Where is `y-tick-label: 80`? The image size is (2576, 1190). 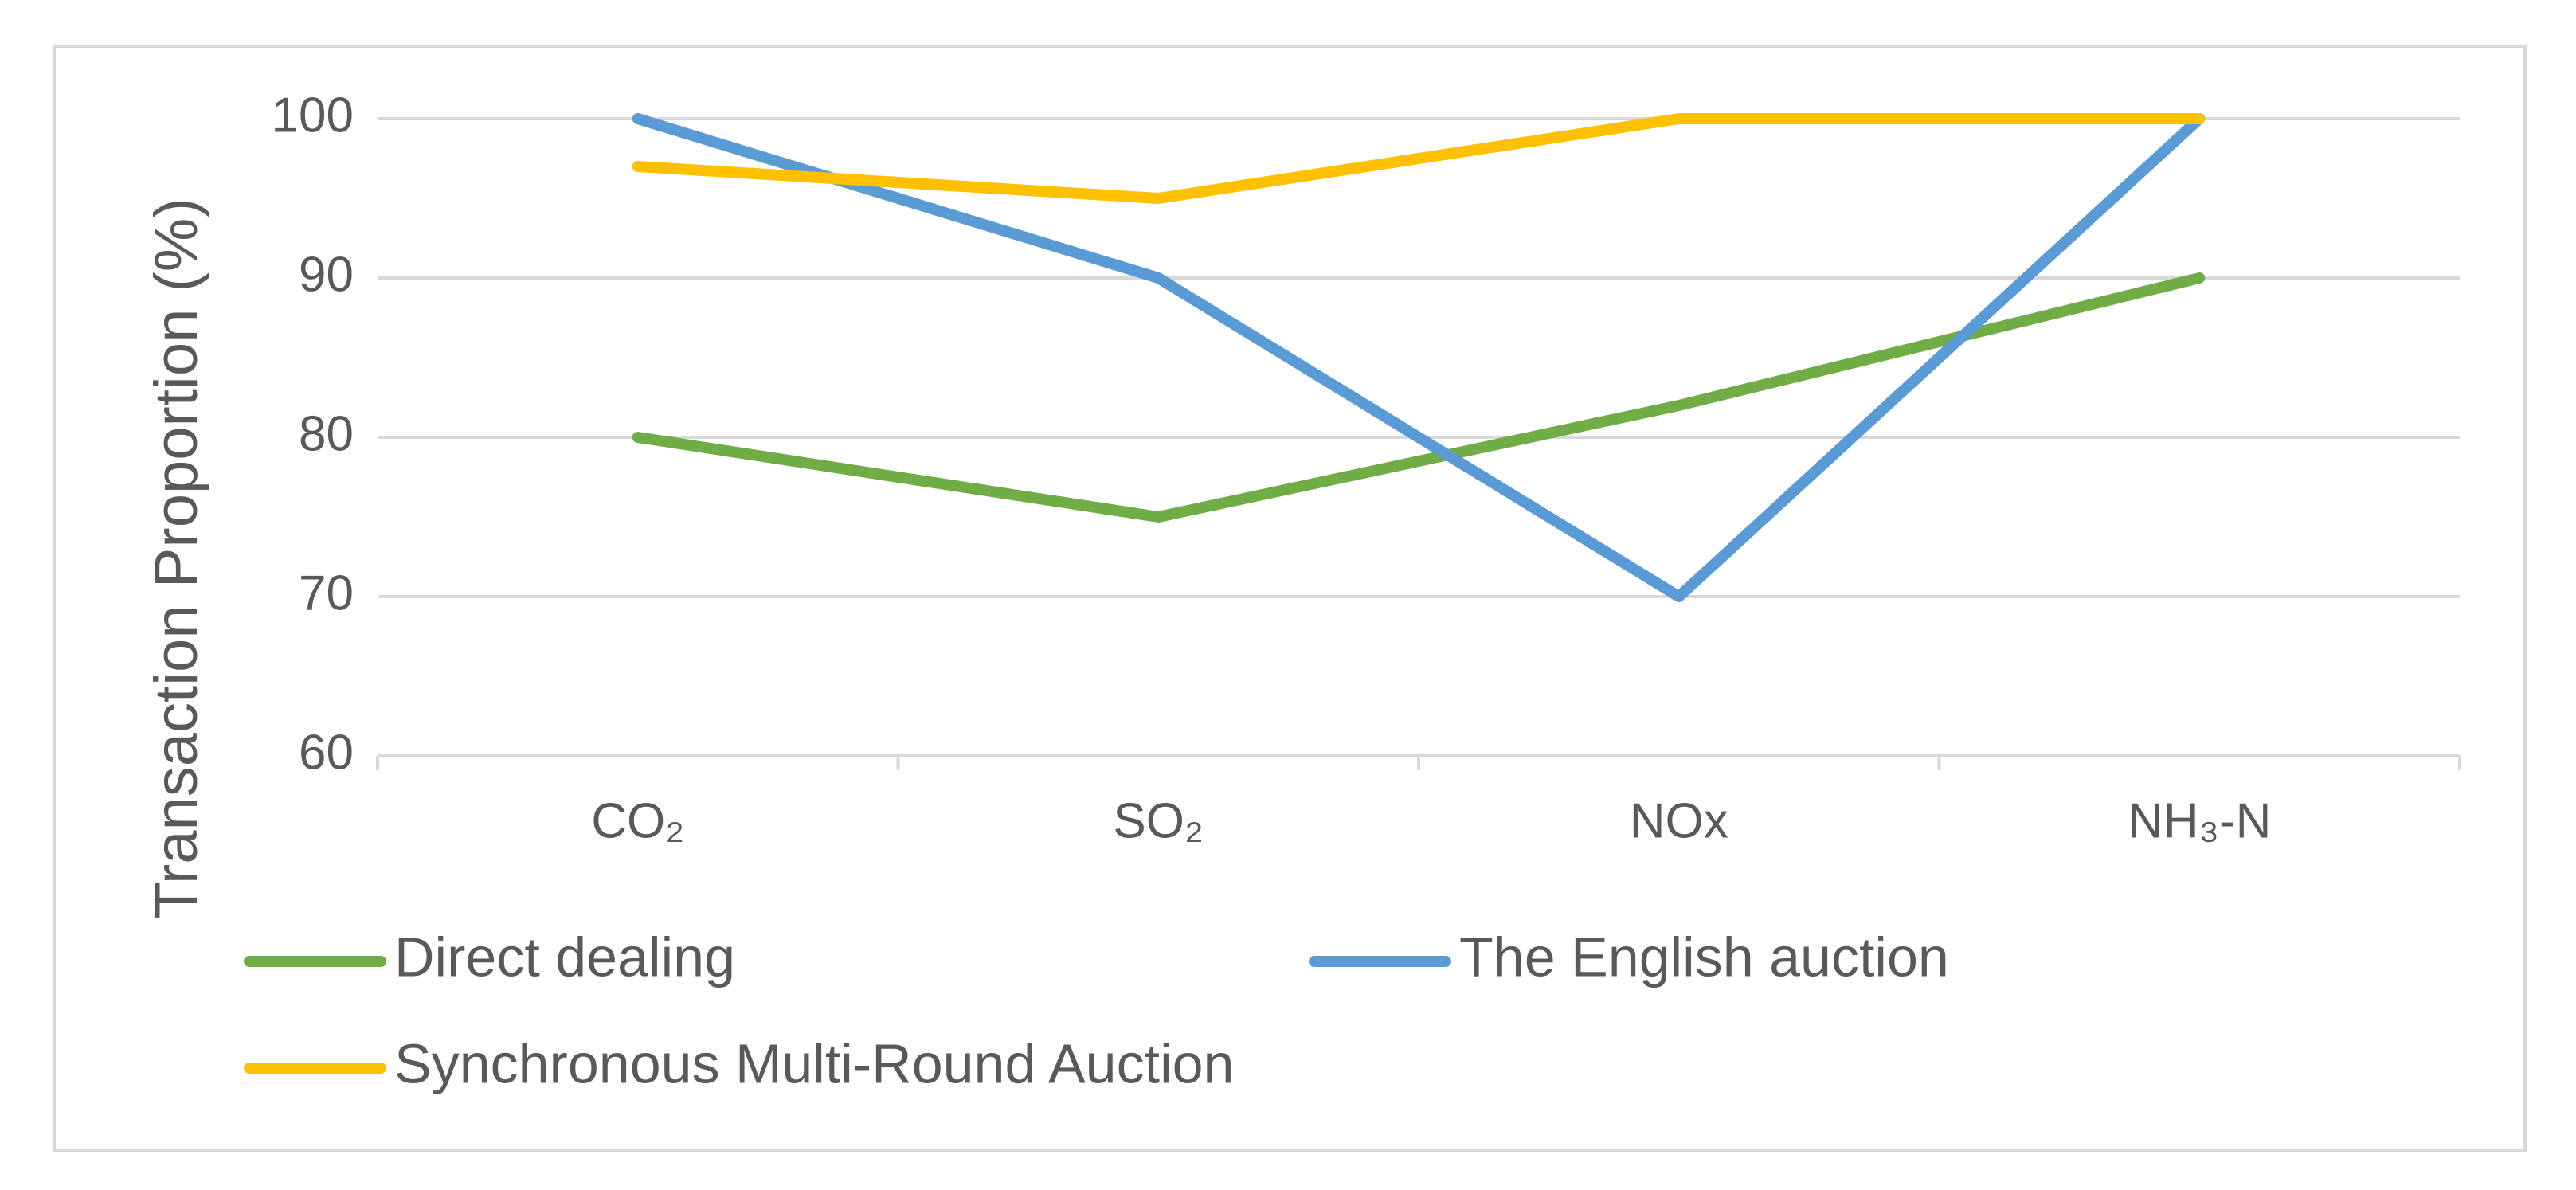 y-tick-label: 80 is located at coordinates (326, 433).